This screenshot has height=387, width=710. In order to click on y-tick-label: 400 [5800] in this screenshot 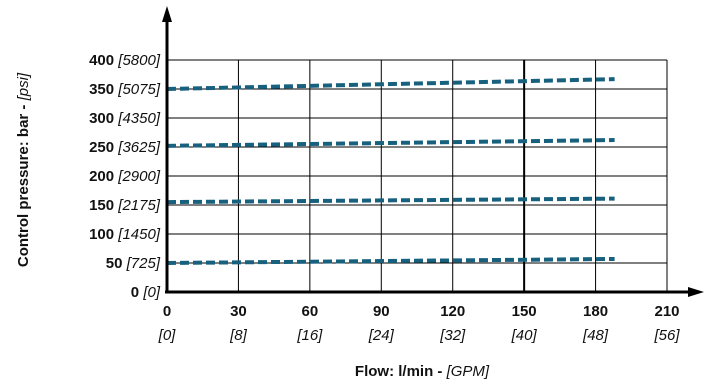, I will do `click(125, 60)`.